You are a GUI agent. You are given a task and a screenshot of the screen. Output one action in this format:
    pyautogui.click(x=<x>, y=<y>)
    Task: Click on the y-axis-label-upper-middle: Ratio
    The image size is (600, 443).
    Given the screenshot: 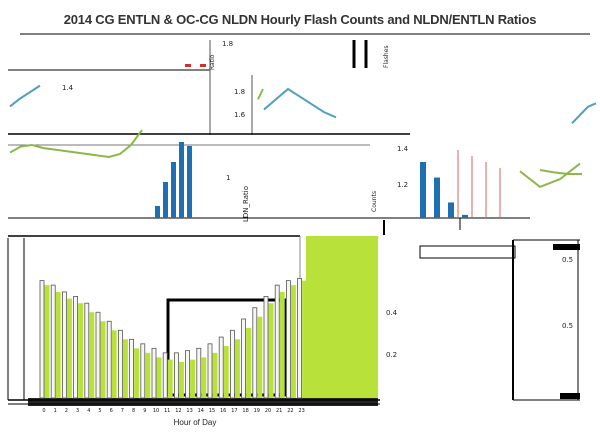 What is the action you would take?
    pyautogui.click(x=212, y=62)
    